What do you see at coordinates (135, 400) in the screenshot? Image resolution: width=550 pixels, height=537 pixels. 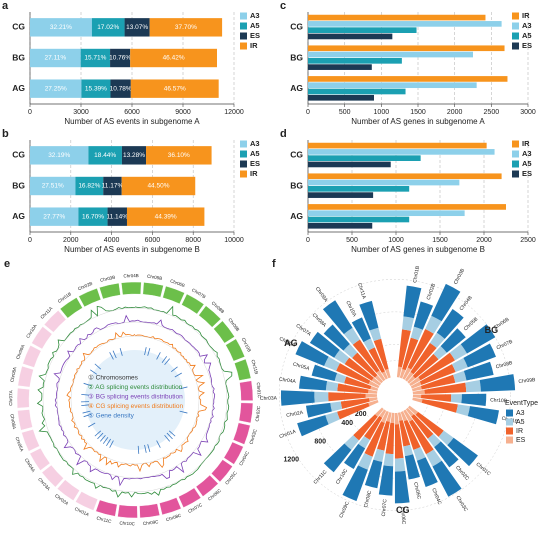 I see `gene-density-ring` at bounding box center [135, 400].